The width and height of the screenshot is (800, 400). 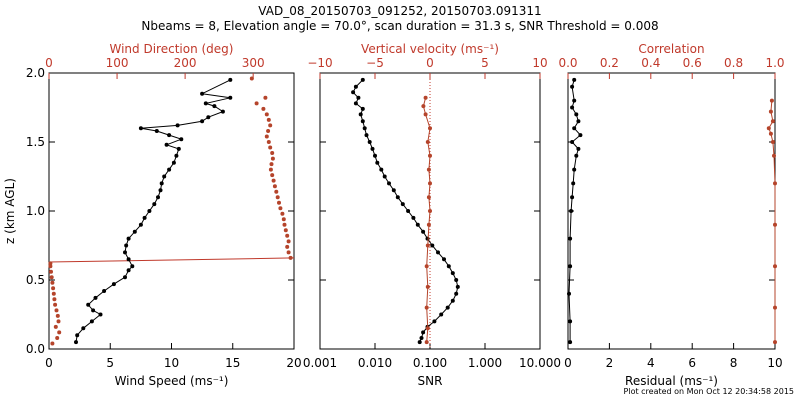 What do you see at coordinates (430, 363) in the screenshot?
I see `velocity-panel-xtick-label: 0.100` at bounding box center [430, 363].